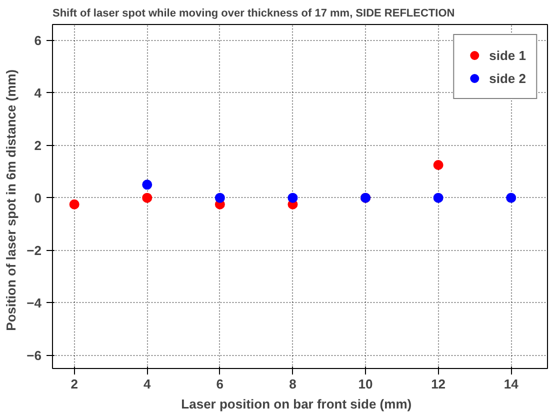 The image size is (557, 414). Describe the element at coordinates (296, 404) in the screenshot. I see `x-axis-title: Laser position on bar front side (mm)` at that location.